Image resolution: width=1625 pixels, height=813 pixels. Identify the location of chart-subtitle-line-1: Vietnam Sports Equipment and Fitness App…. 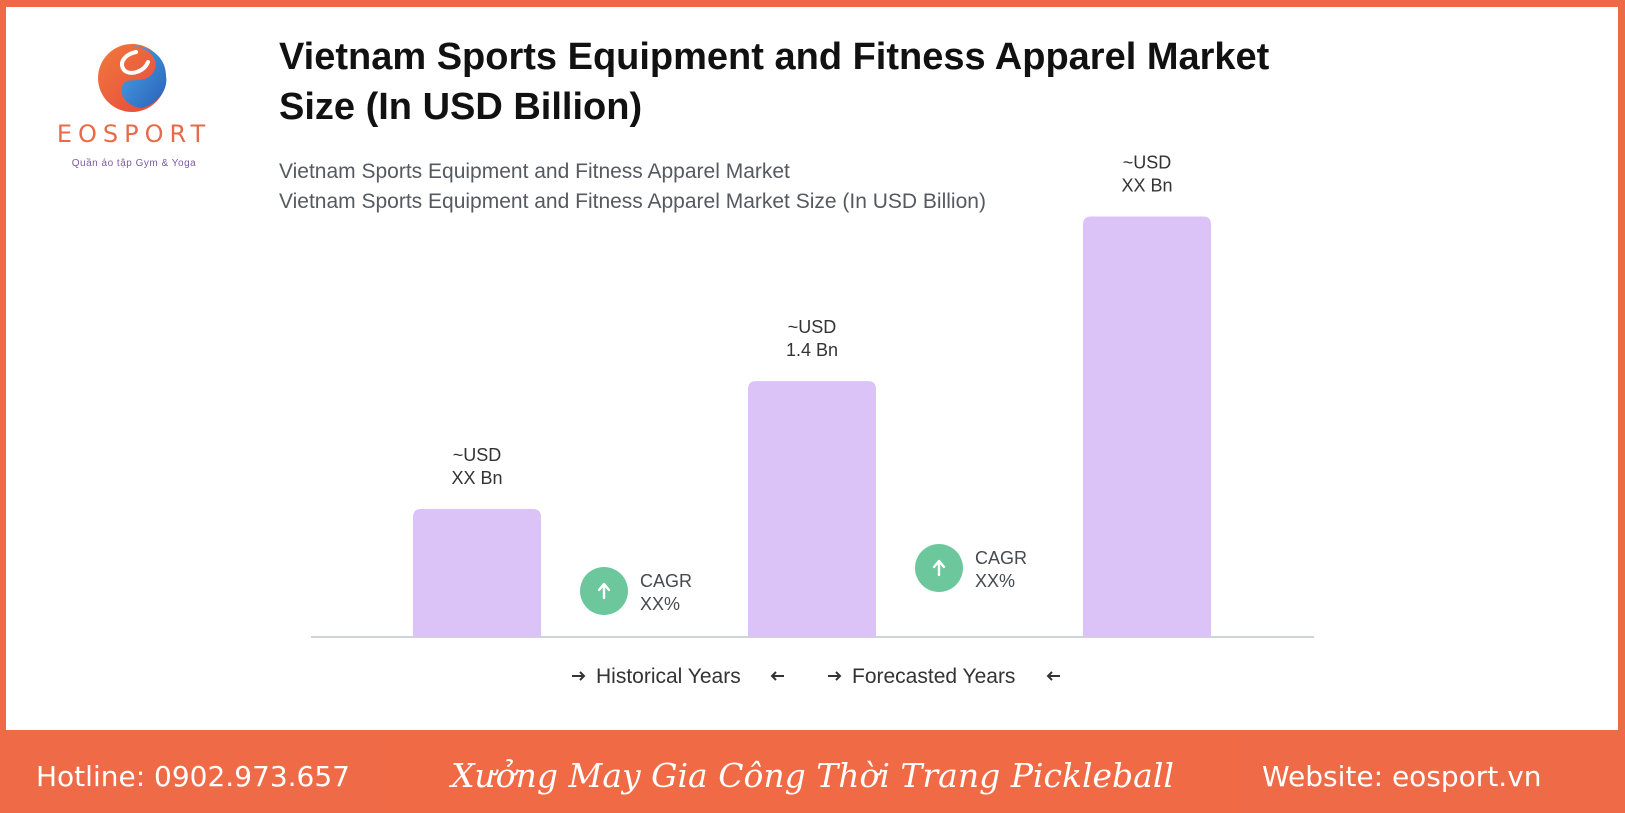
(534, 171).